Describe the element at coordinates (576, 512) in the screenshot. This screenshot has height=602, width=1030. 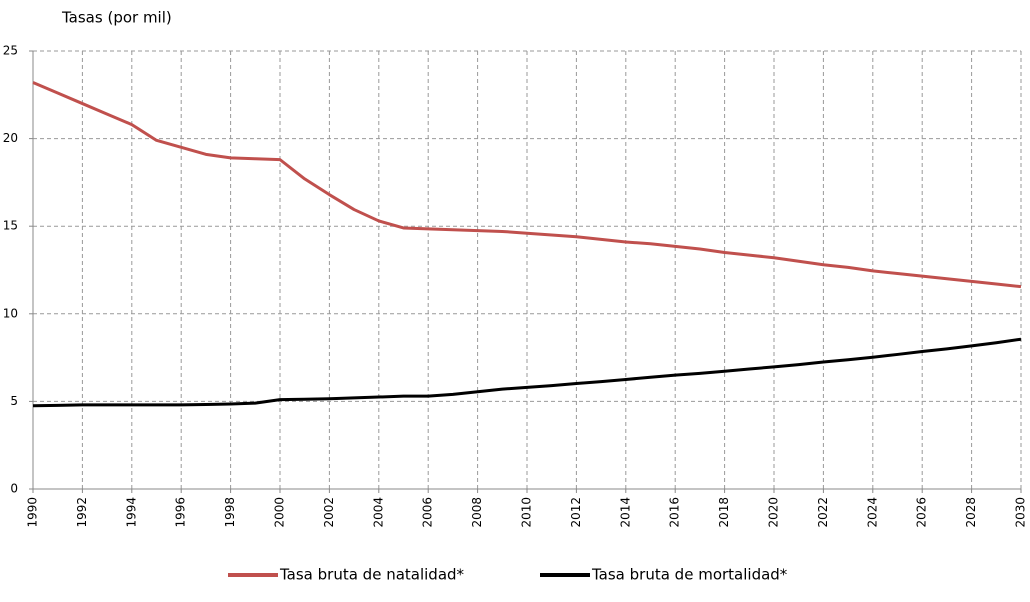
I see `x-tick-label: 2012` at that location.